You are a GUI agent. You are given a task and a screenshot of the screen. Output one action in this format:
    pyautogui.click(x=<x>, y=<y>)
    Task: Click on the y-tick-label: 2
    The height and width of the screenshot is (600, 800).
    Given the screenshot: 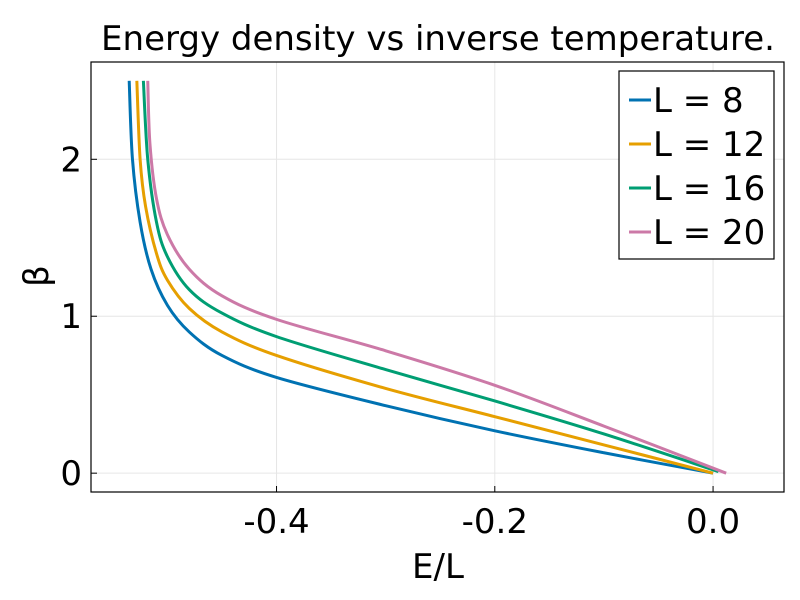 What is the action you would take?
    pyautogui.click(x=71, y=160)
    